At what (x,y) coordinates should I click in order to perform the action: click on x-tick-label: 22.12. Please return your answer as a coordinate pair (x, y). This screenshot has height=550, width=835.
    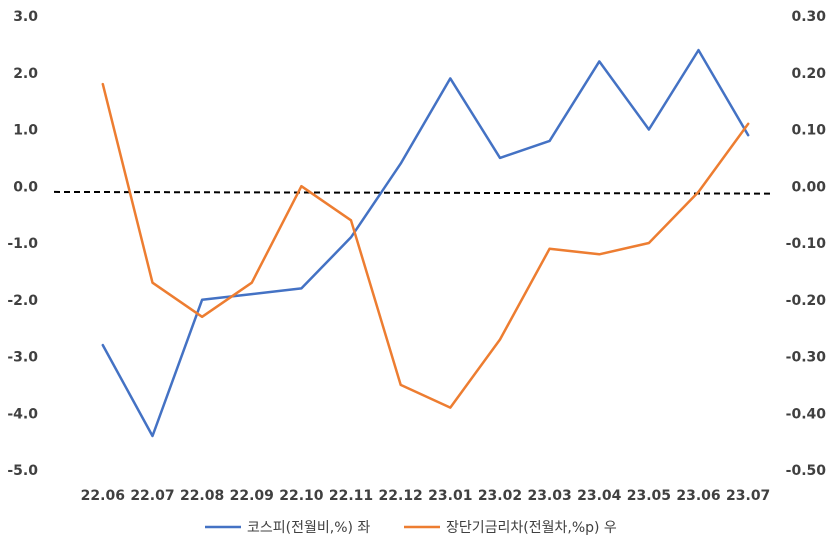
    Looking at the image, I should click on (401, 496).